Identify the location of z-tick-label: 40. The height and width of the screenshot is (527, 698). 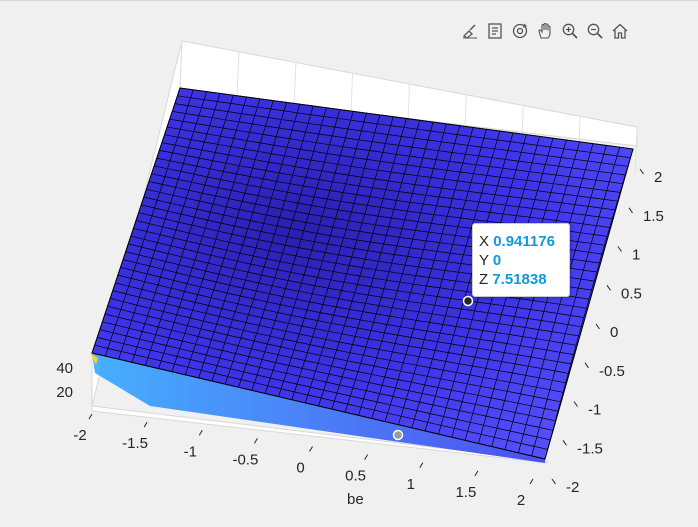
(64, 368).